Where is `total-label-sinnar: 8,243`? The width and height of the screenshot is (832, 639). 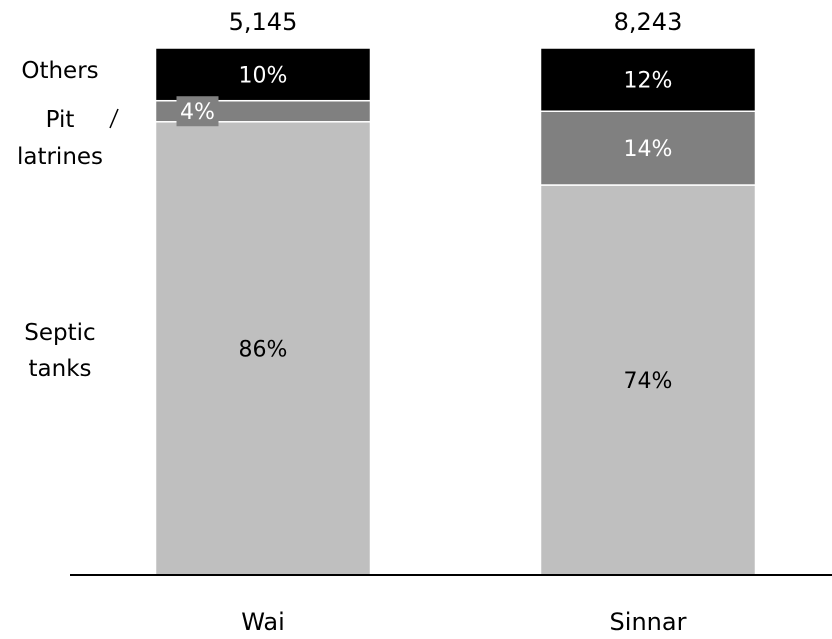
total-label-sinnar: 8,243 is located at coordinates (648, 22).